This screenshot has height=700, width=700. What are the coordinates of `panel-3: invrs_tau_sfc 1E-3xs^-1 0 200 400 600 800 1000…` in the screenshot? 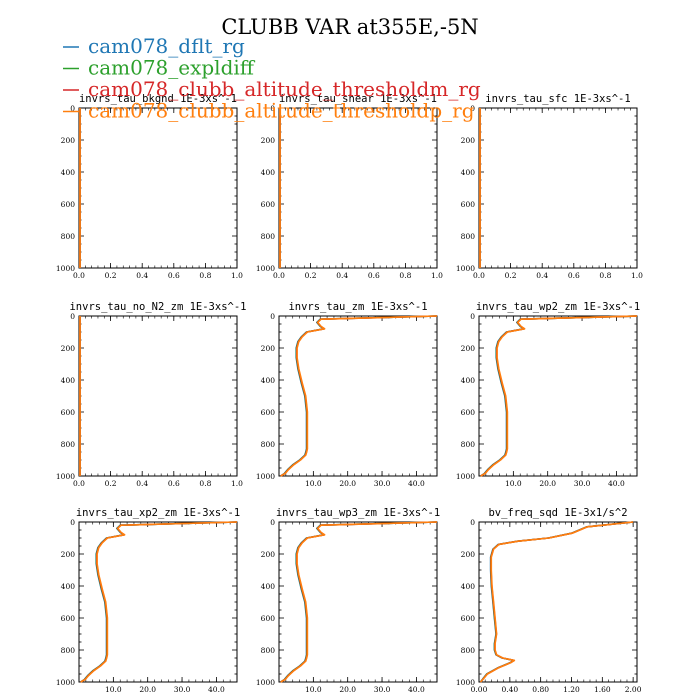 It's located at (549, 186).